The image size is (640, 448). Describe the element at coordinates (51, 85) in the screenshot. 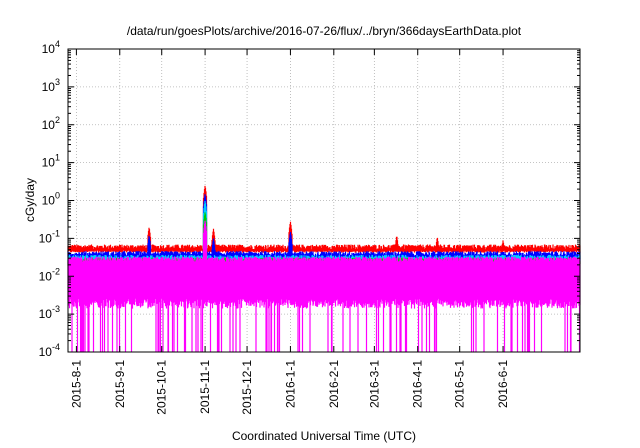

I see `y-tick-label: 10³` at that location.